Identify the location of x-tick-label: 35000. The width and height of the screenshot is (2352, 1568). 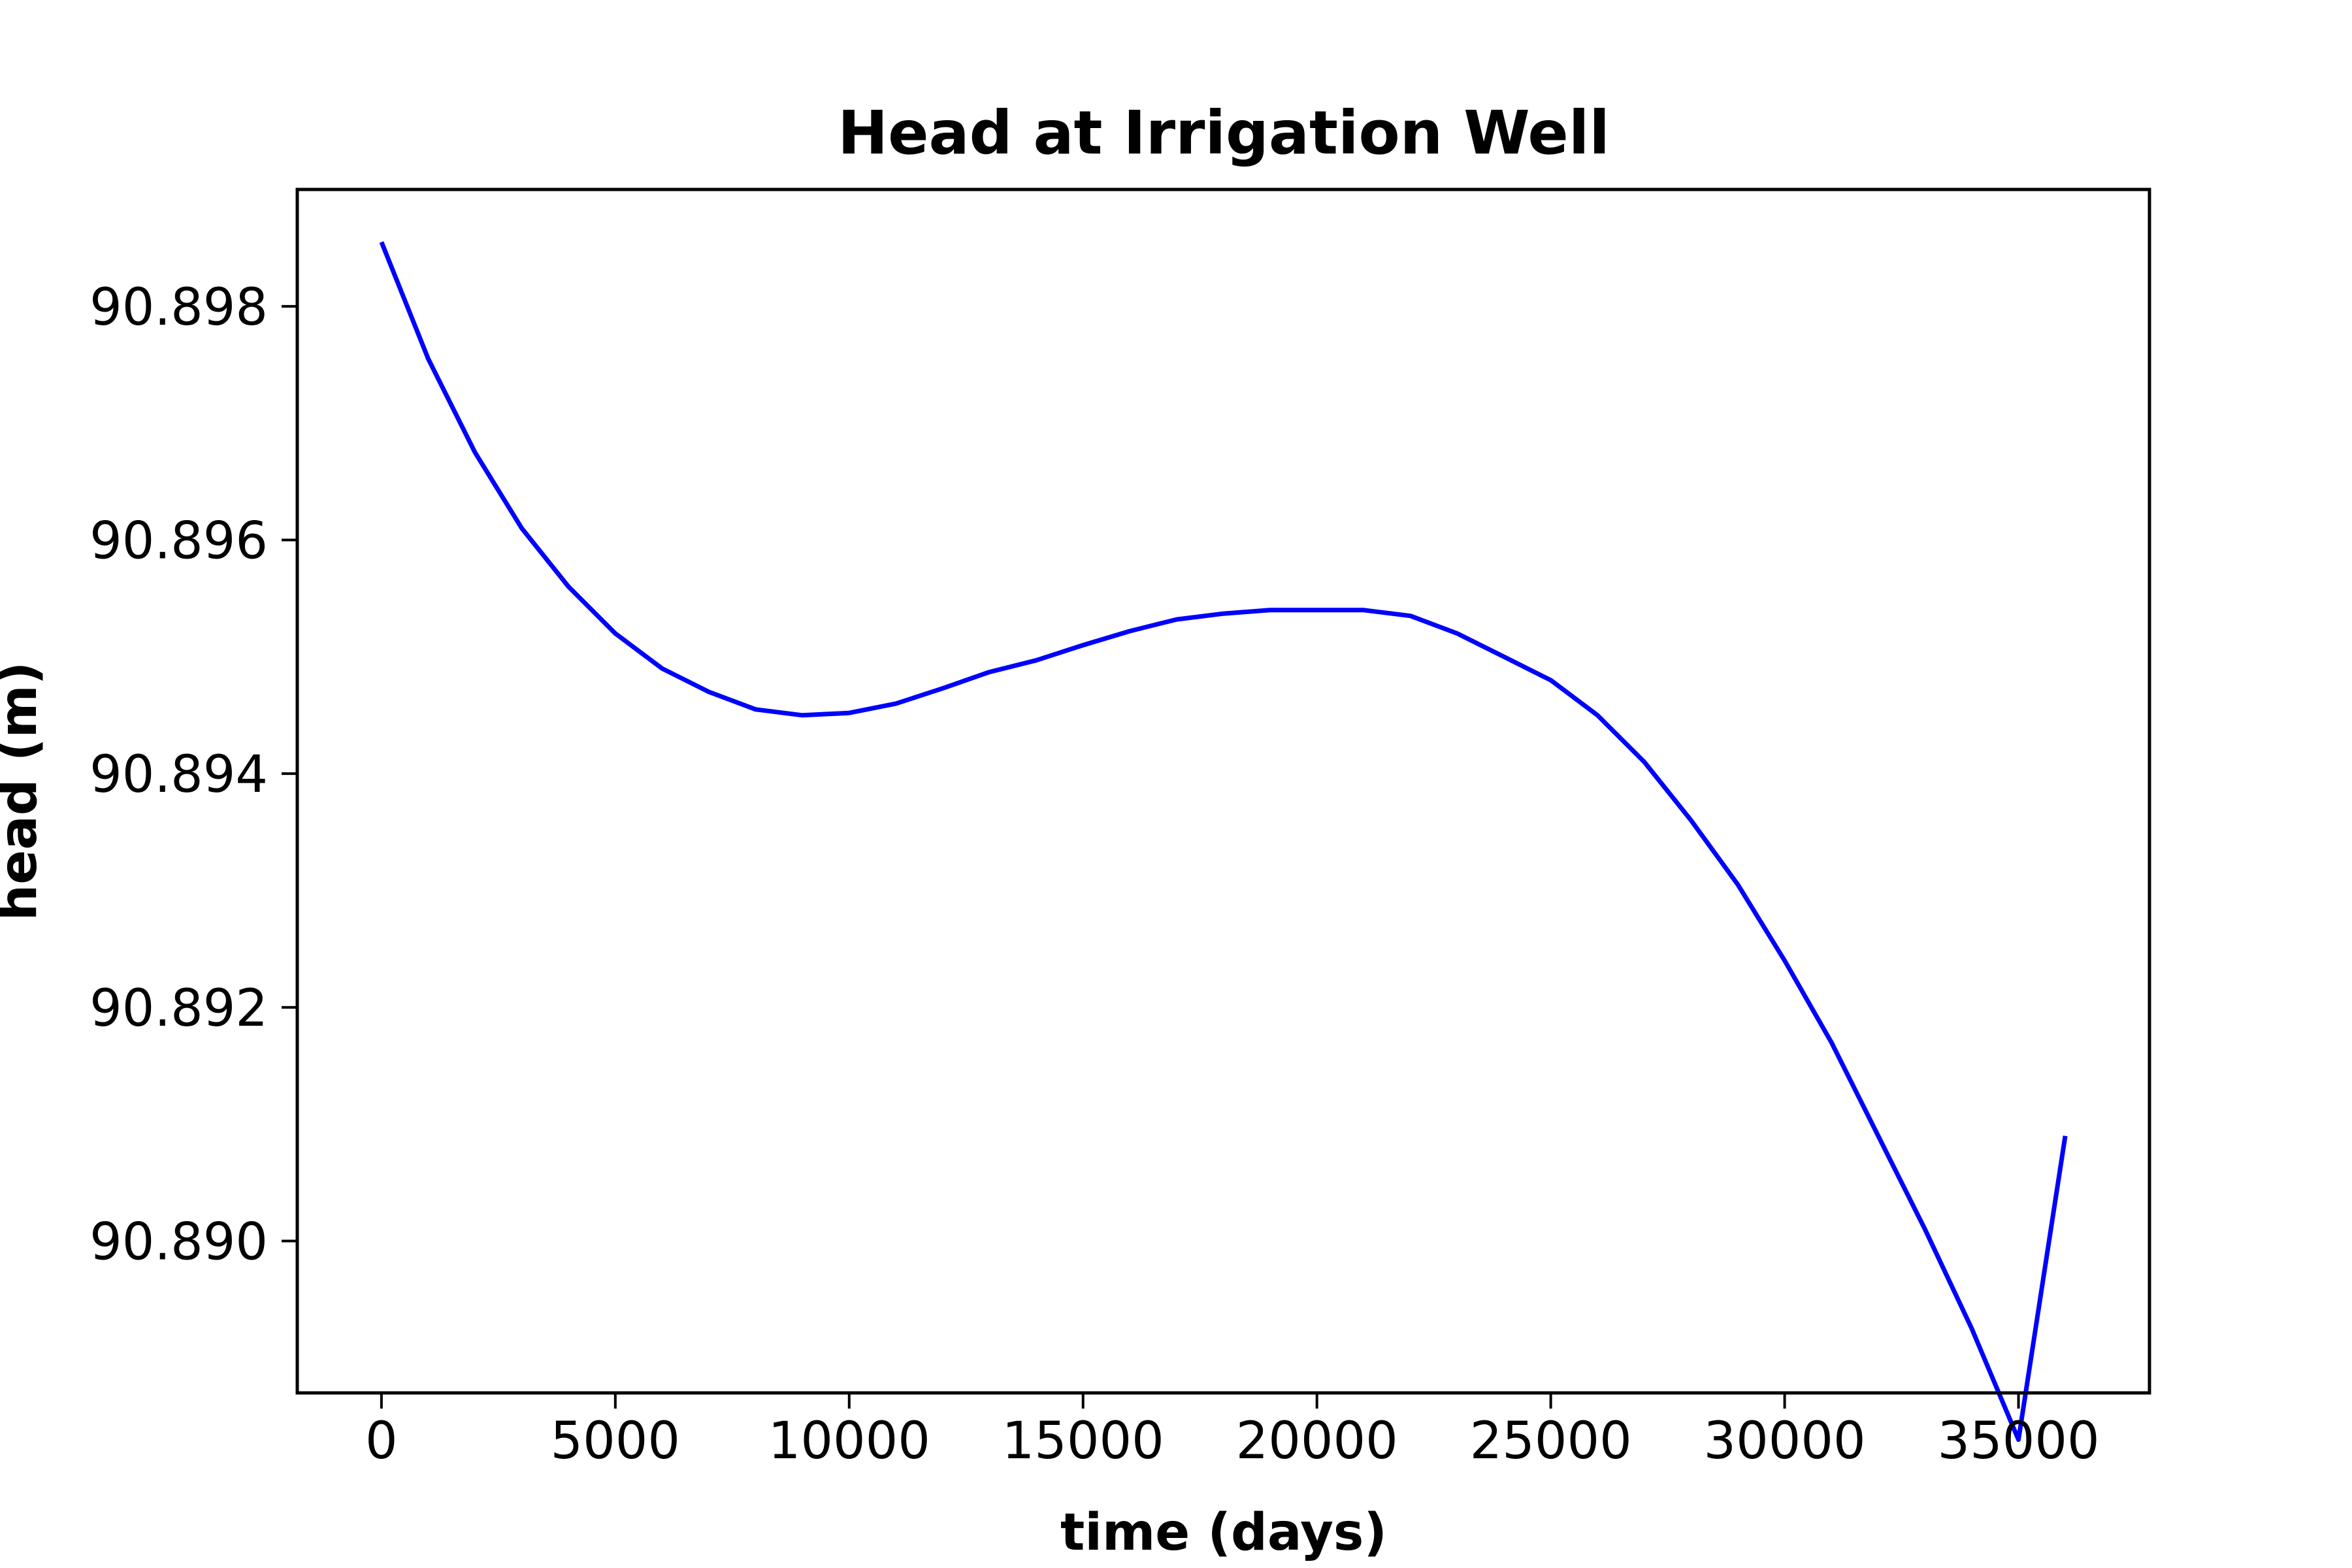
(2018, 1441).